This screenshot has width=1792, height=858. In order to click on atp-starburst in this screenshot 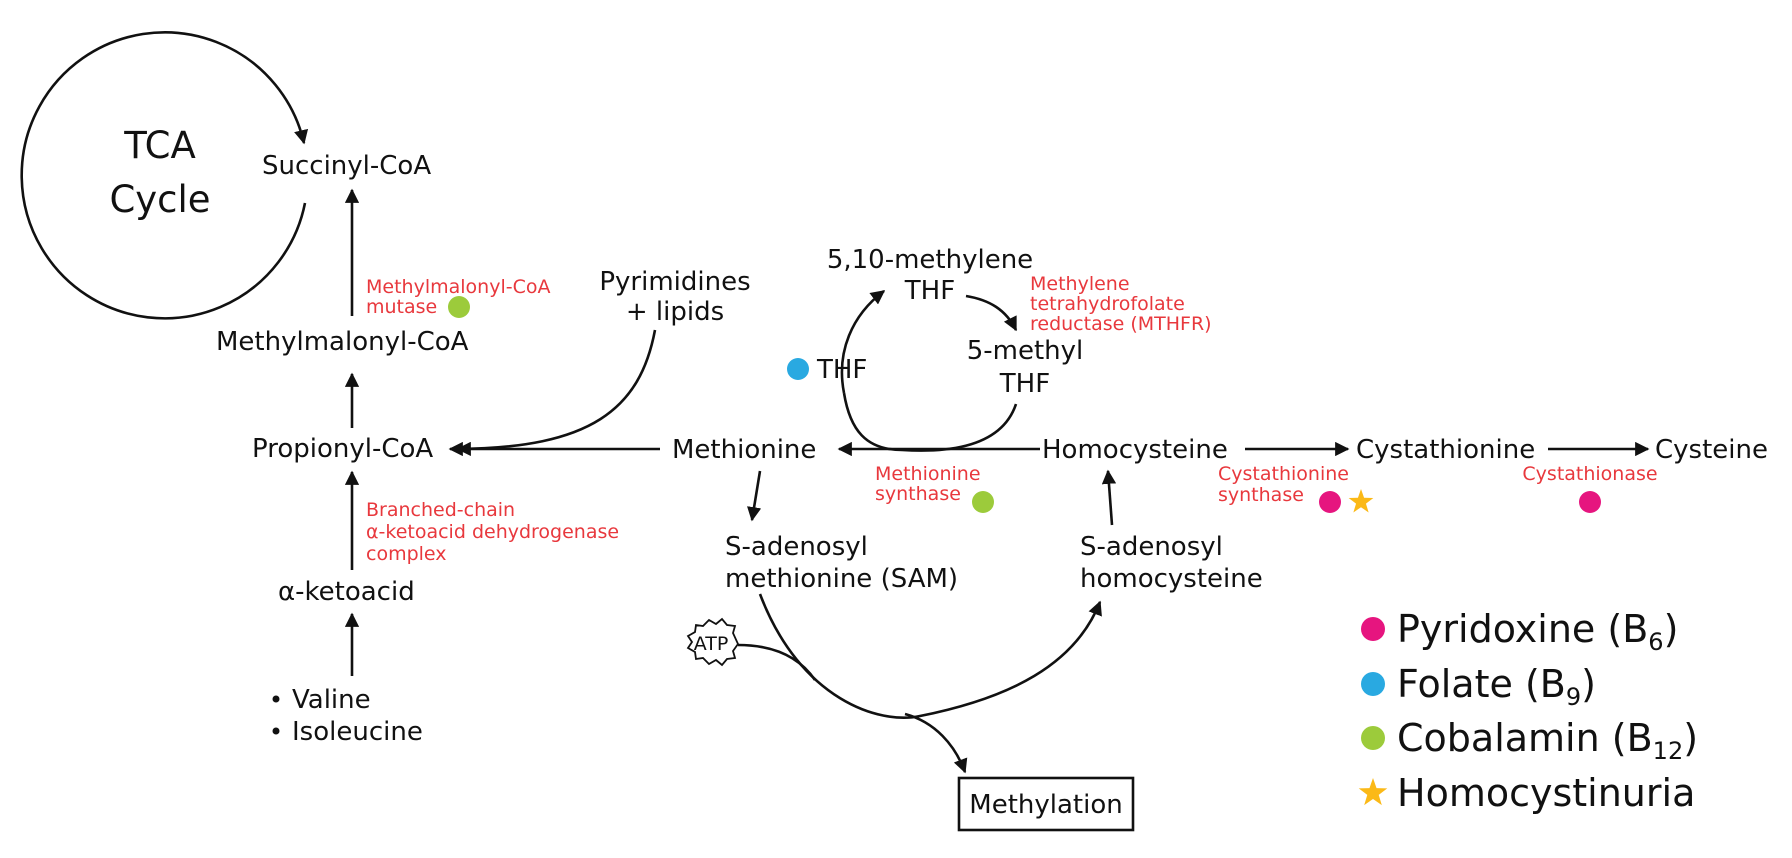, I will do `click(713, 642)`.